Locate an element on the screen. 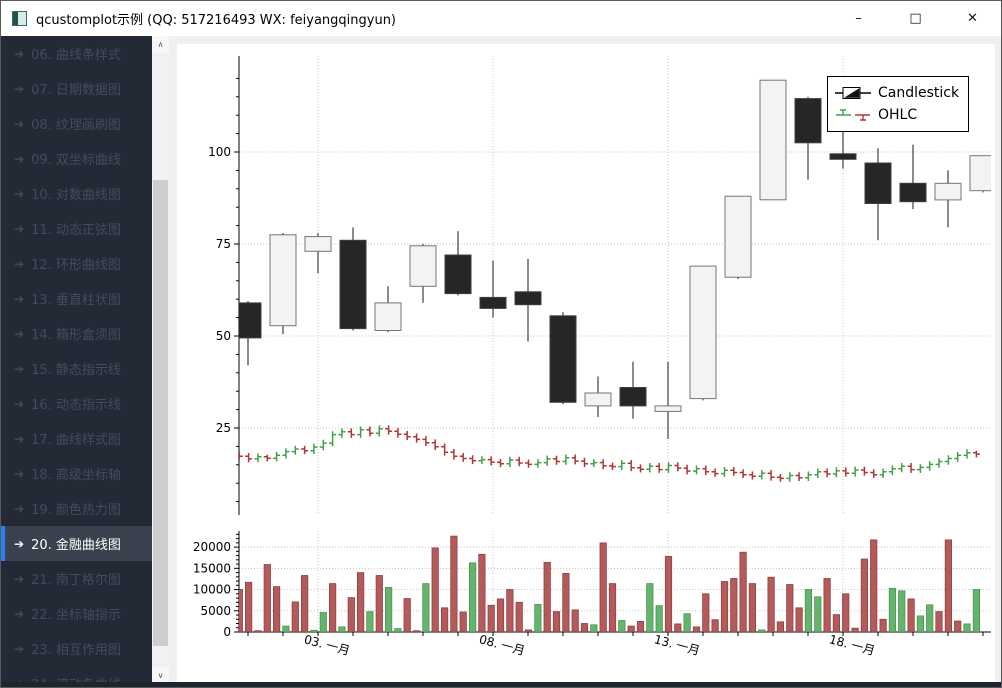 Image resolution: width=1002 pixels, height=688 pixels. sidebar-item-label: 20. 金融曲线图 is located at coordinates (76, 545).